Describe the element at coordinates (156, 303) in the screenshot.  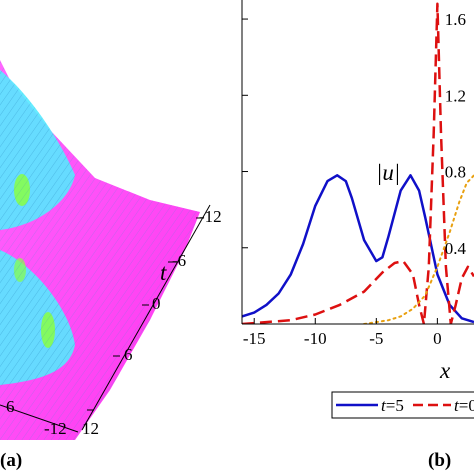
I see `t-tick-label: 0` at that location.